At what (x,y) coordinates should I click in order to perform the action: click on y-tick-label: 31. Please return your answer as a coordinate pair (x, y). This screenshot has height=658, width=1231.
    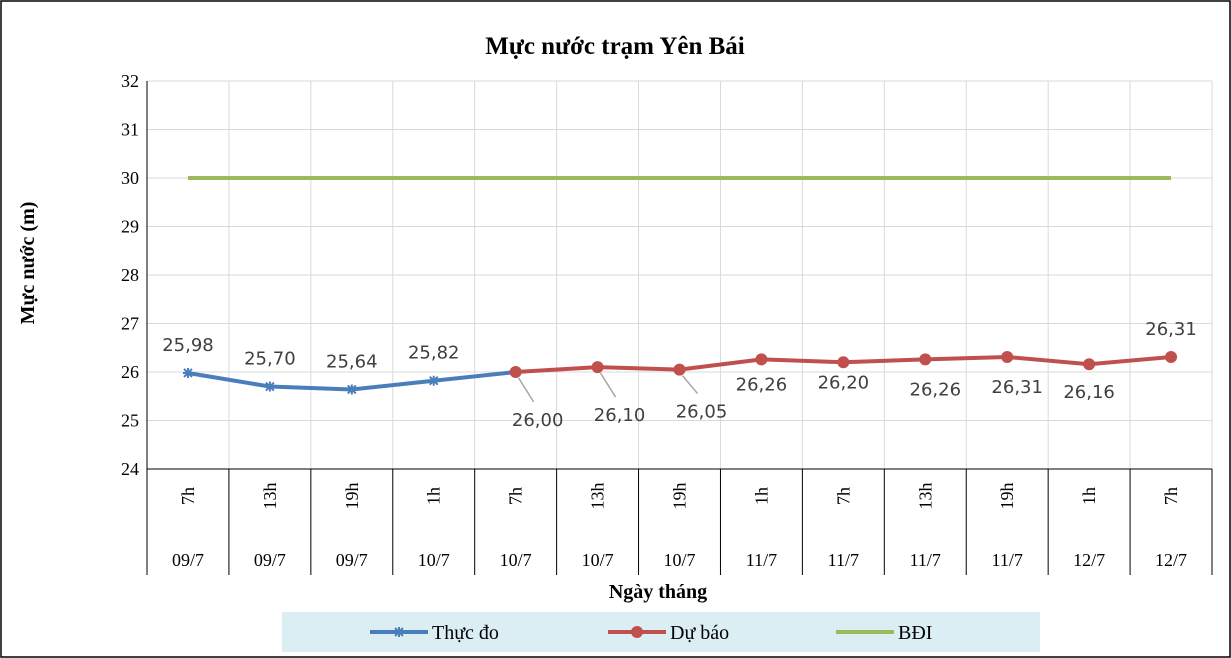
    Looking at the image, I should click on (130, 130).